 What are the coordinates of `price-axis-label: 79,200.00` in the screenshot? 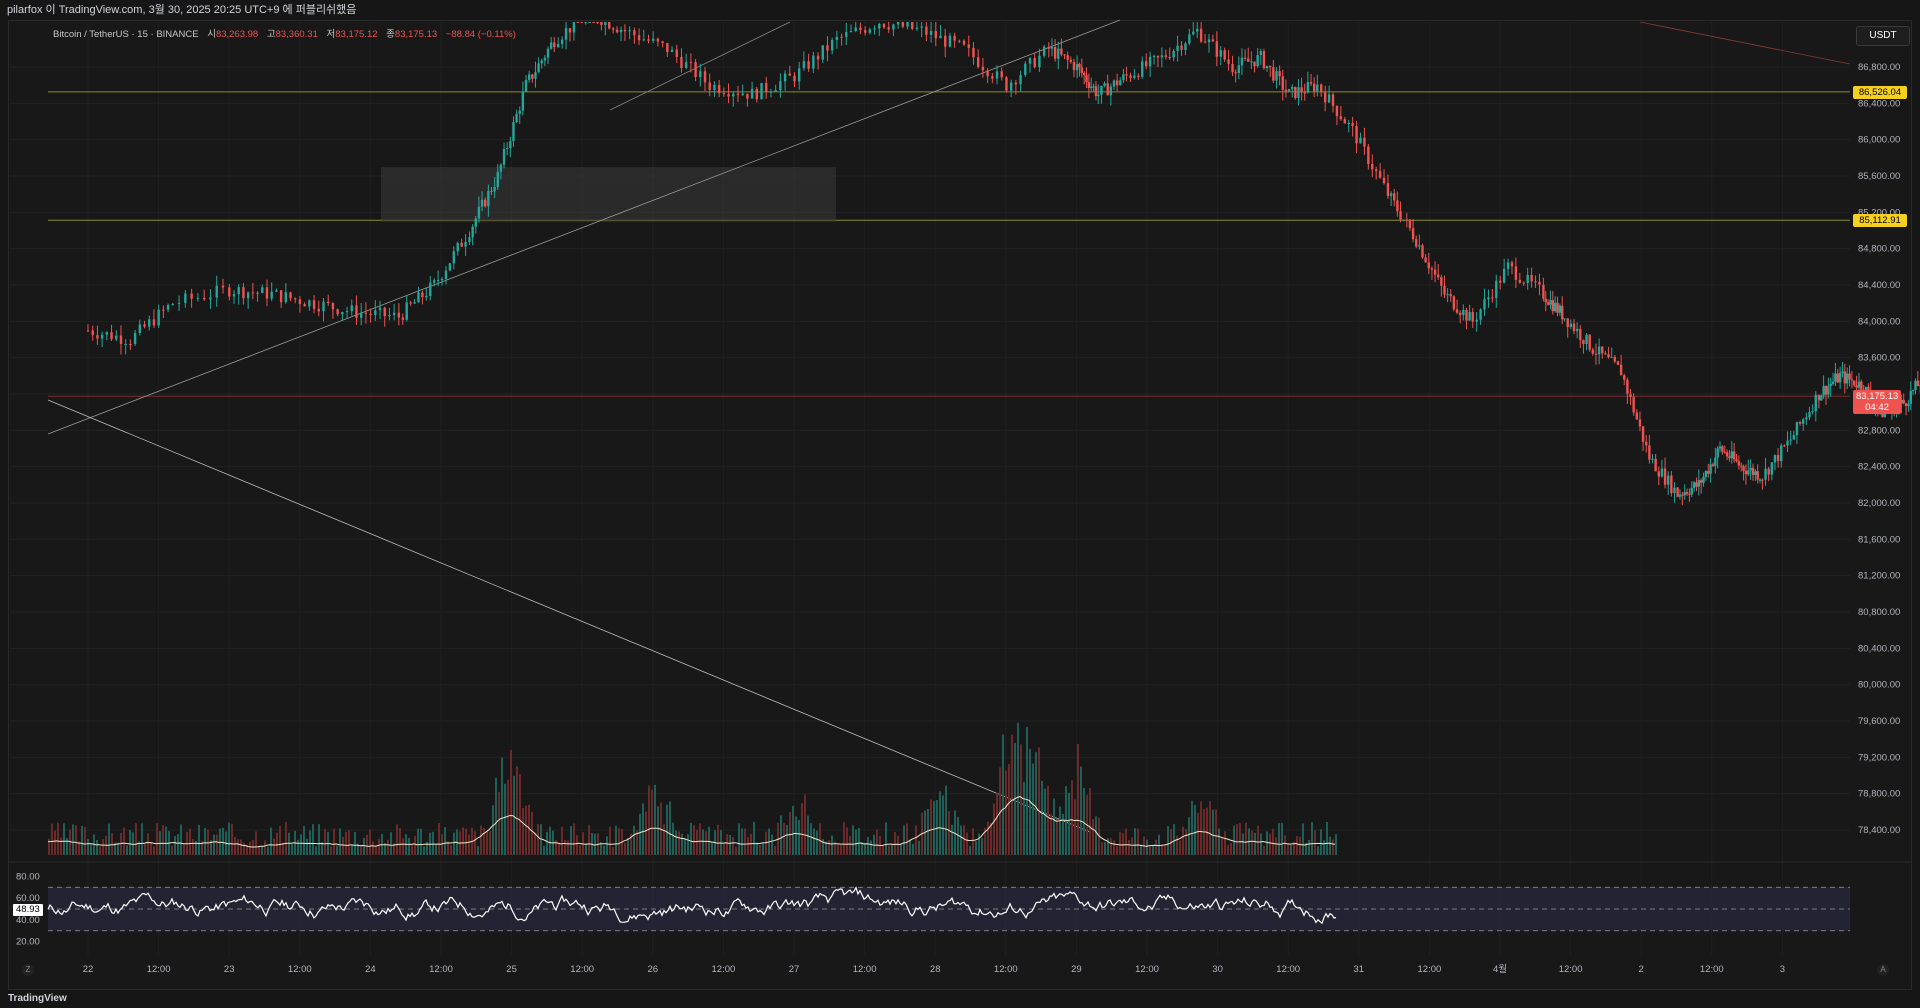 It's located at (1879, 757).